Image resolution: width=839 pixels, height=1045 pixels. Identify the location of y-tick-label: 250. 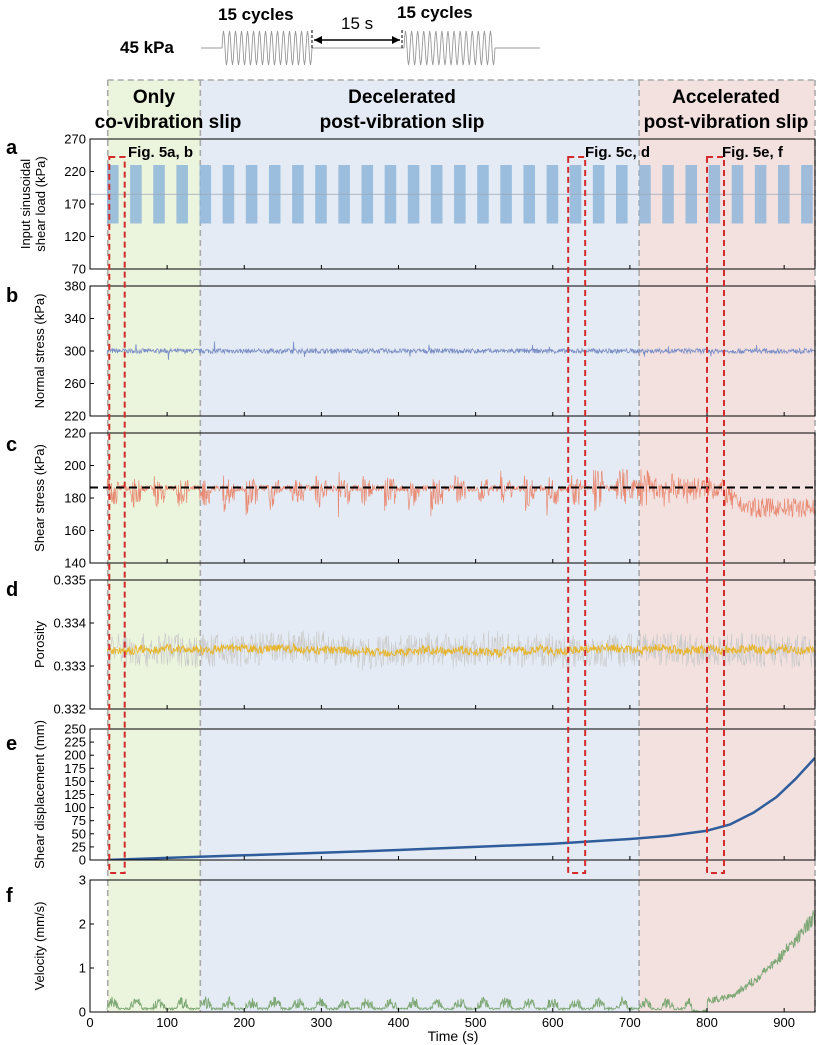
(75, 729).